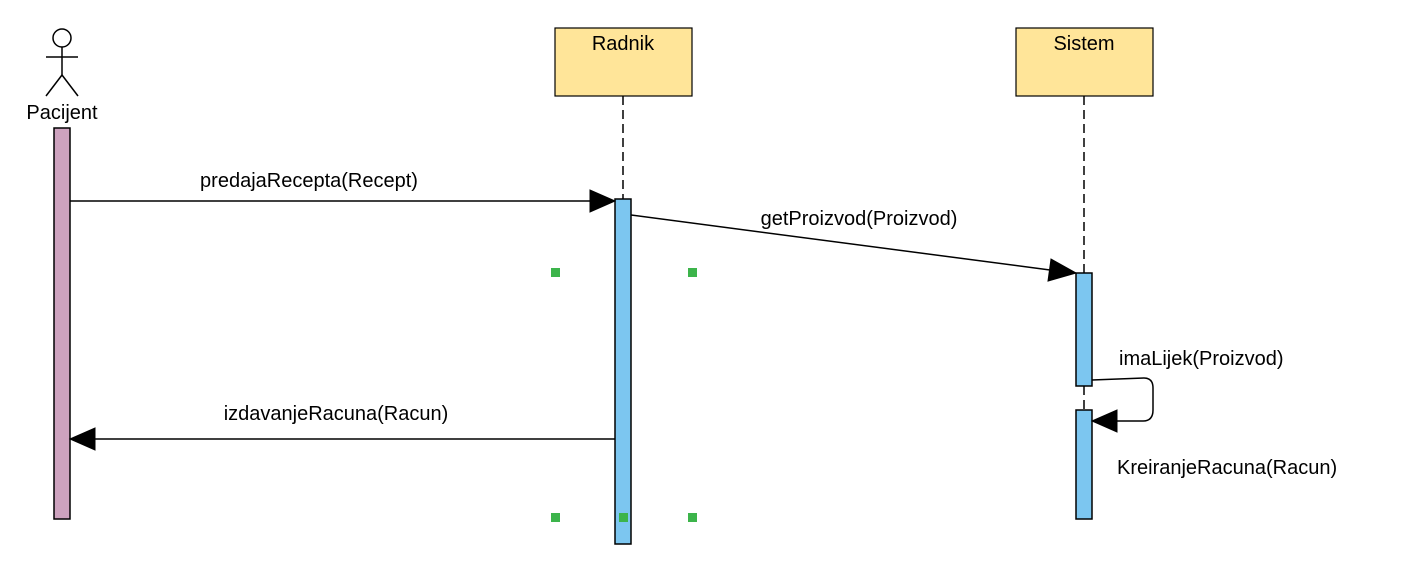 The width and height of the screenshot is (1407, 585). I want to click on participant-radnik: Radnik, so click(623, 62).